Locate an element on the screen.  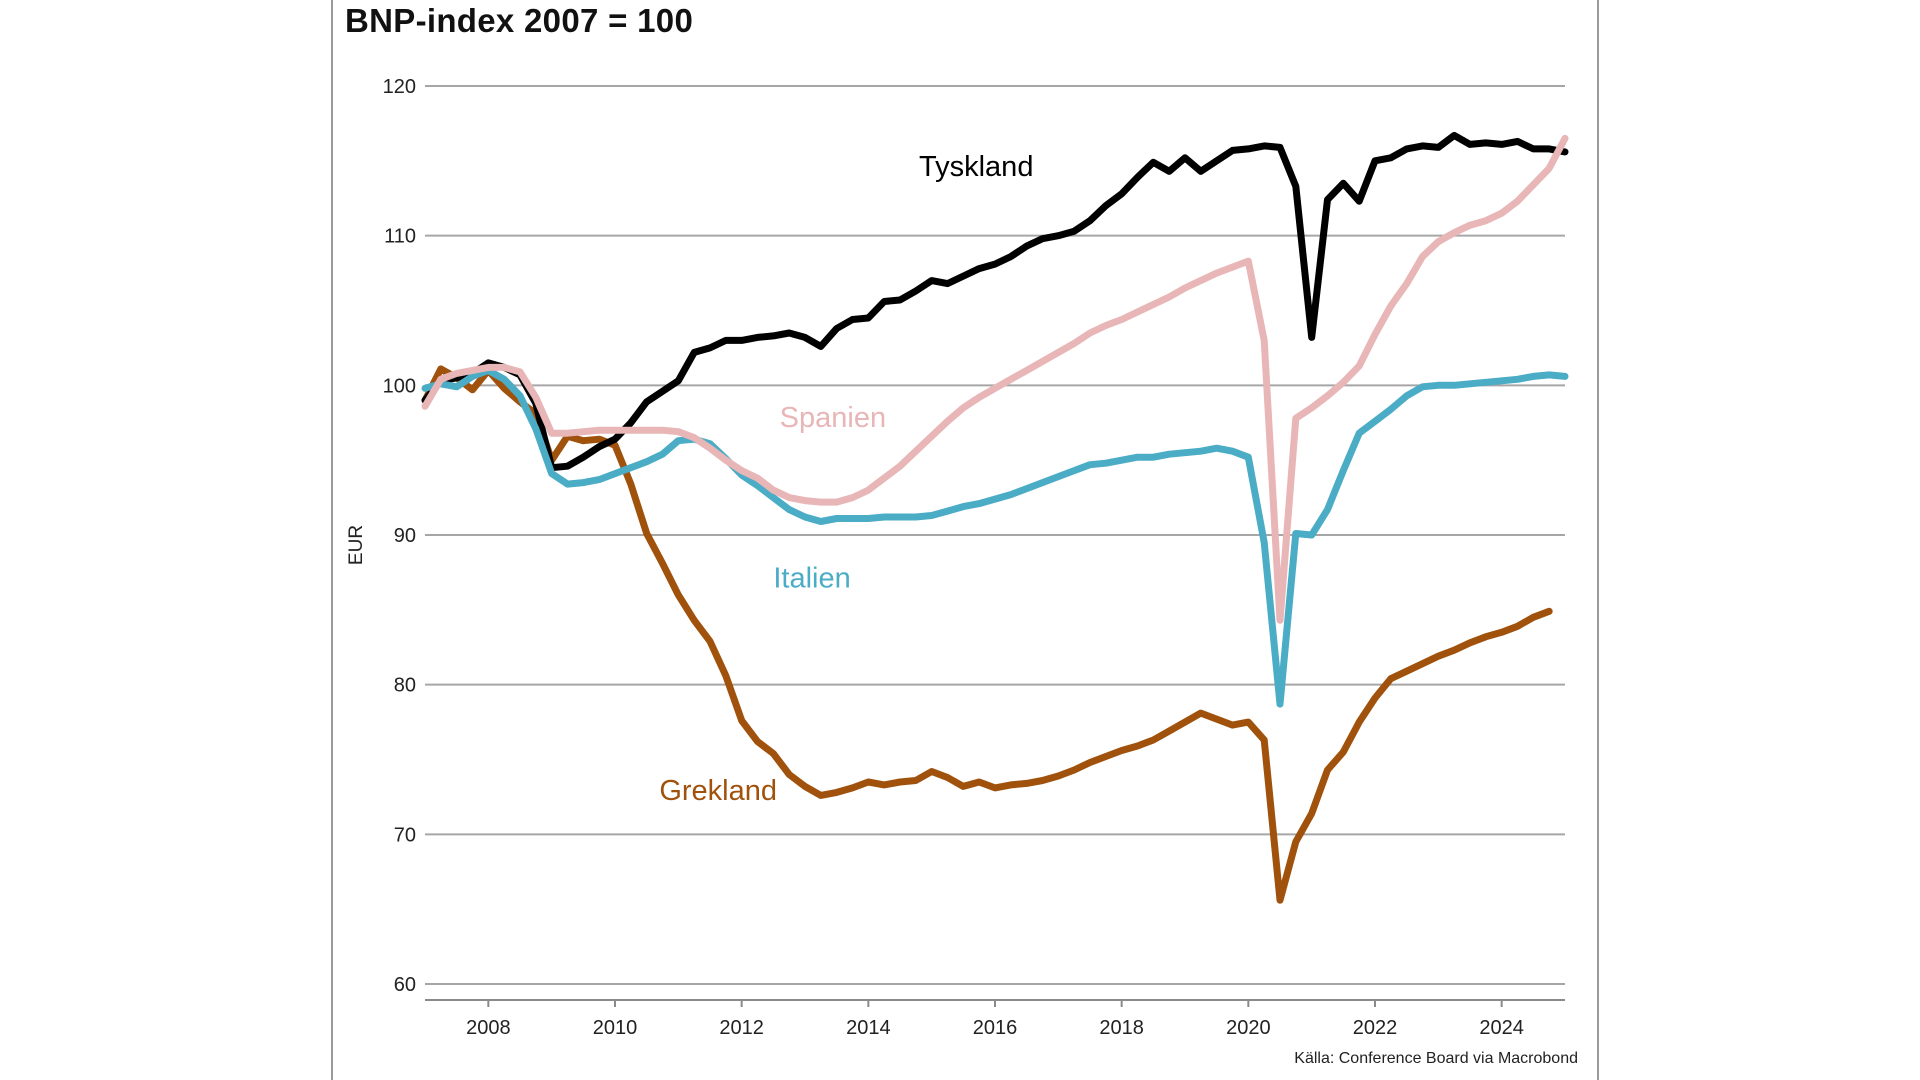
series-labels: Grekland Tyskland Italien Spanien is located at coordinates (846, 479).